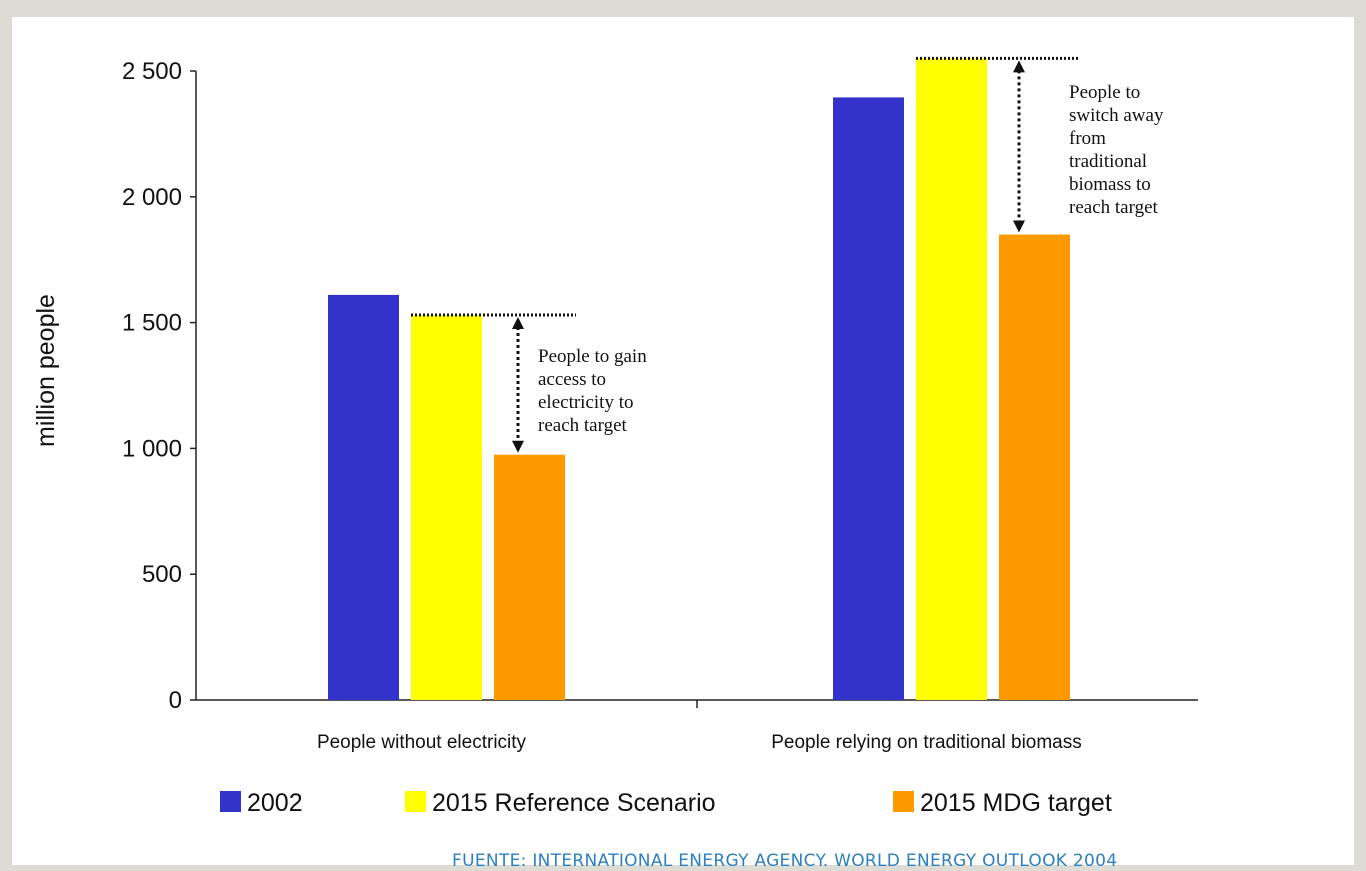  Describe the element at coordinates (1016, 803) in the screenshot. I see `legend-label-3: 2015 MDG target` at that location.